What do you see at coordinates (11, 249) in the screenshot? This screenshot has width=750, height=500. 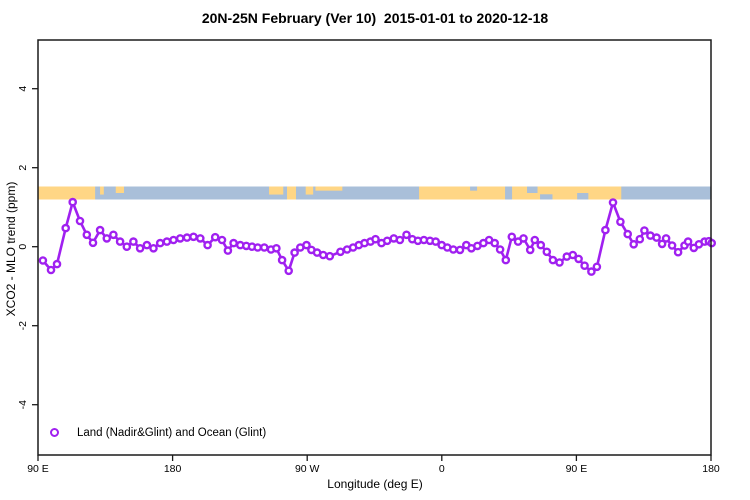 I see `y-axis-title: XCO2 - MLO trend (ppm)` at bounding box center [11, 249].